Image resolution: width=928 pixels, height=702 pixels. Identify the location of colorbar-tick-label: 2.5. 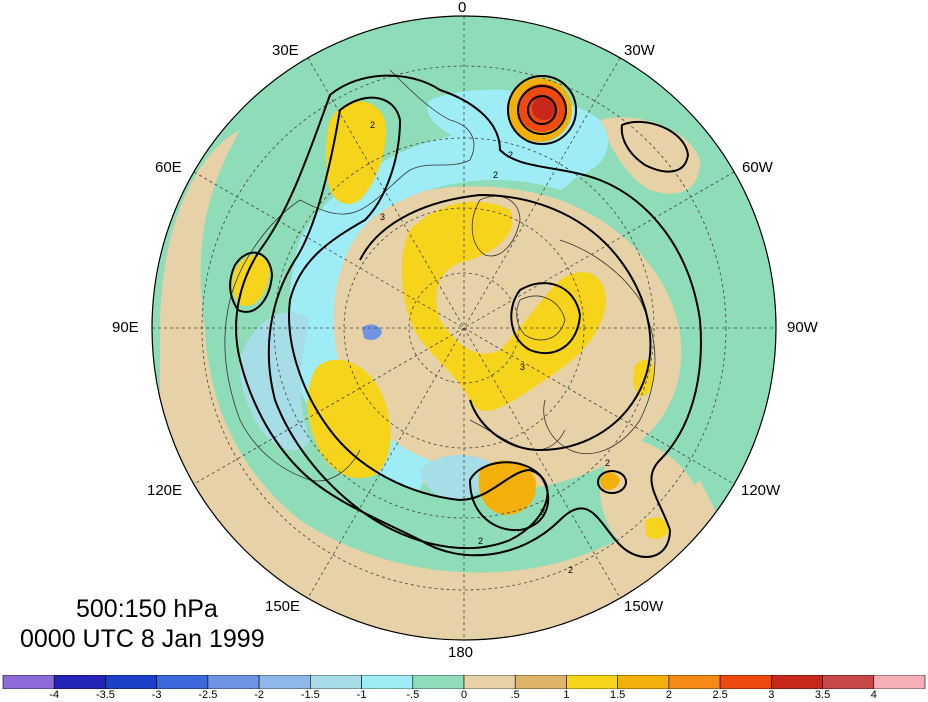
(720, 695).